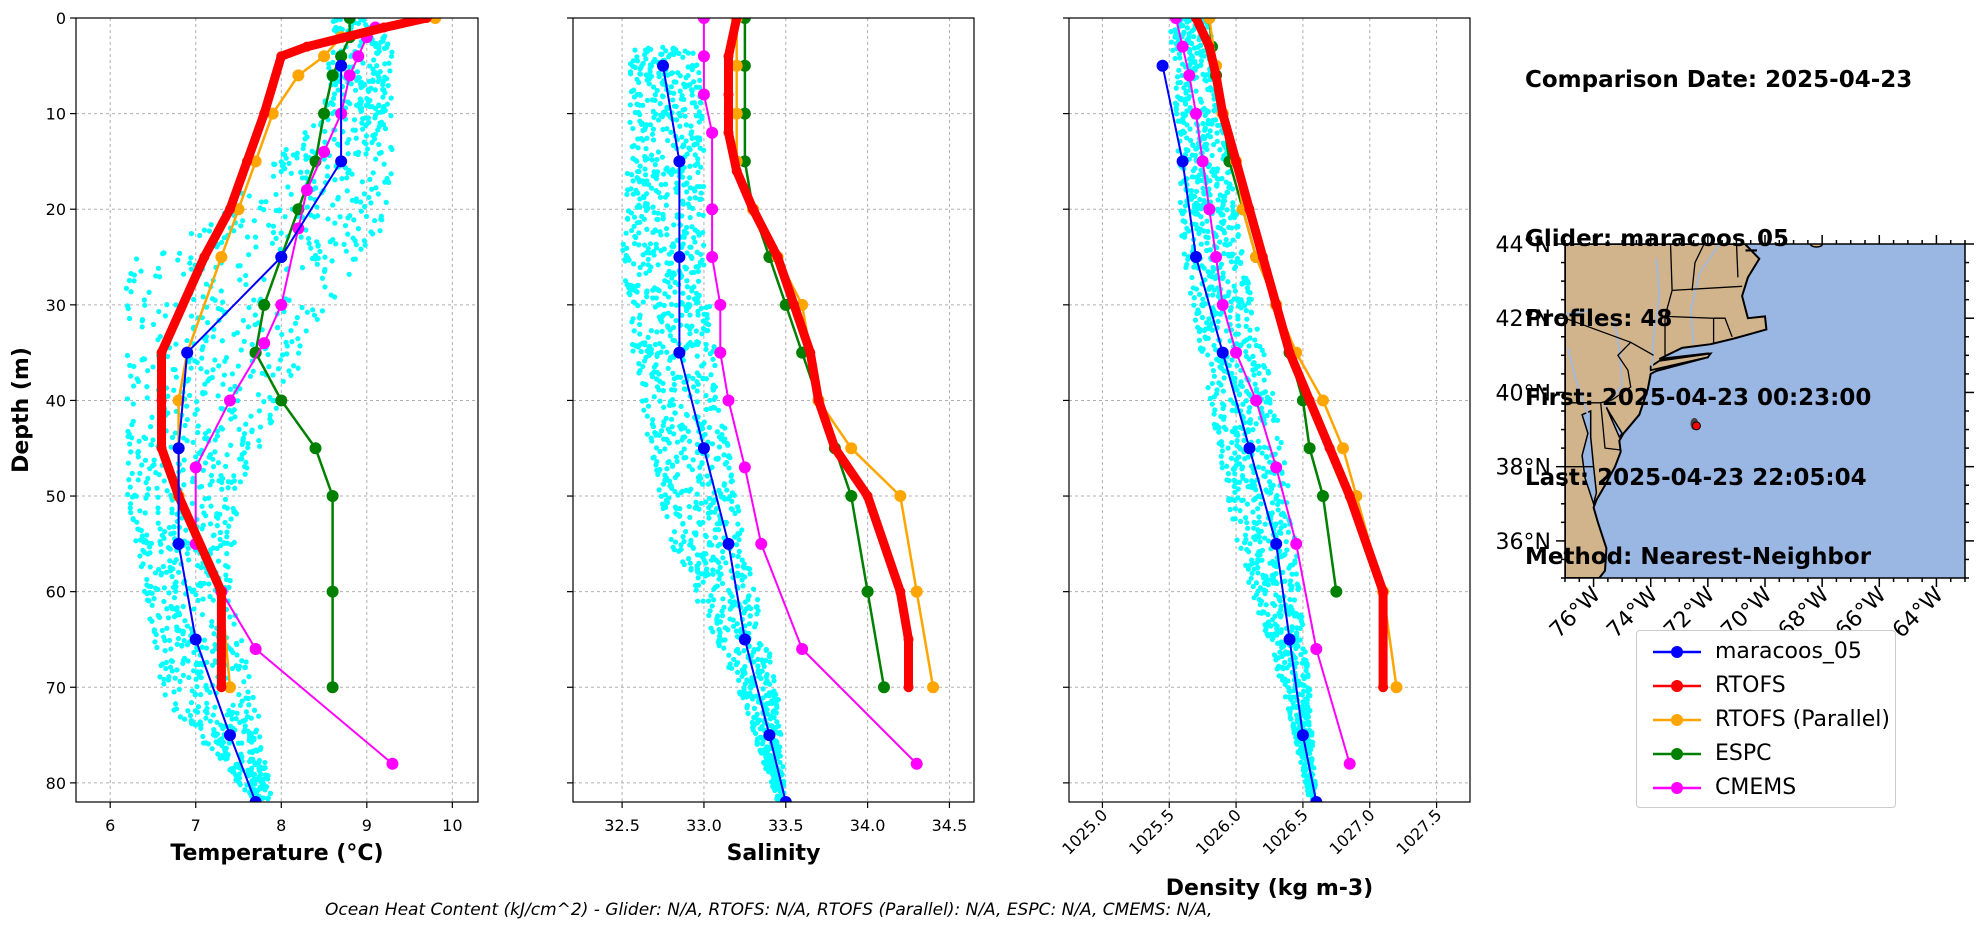  Describe the element at coordinates (1723, 327) in the screenshot. I see `state-border` at that location.